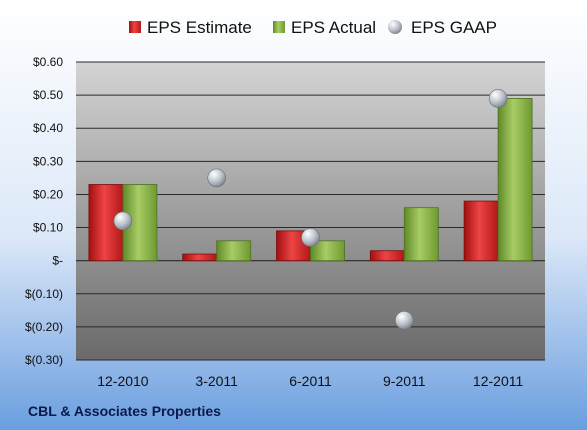 This screenshot has height=430, width=587. Describe the element at coordinates (48, 228) in the screenshot. I see `y-tick-label: $0.10` at that location.